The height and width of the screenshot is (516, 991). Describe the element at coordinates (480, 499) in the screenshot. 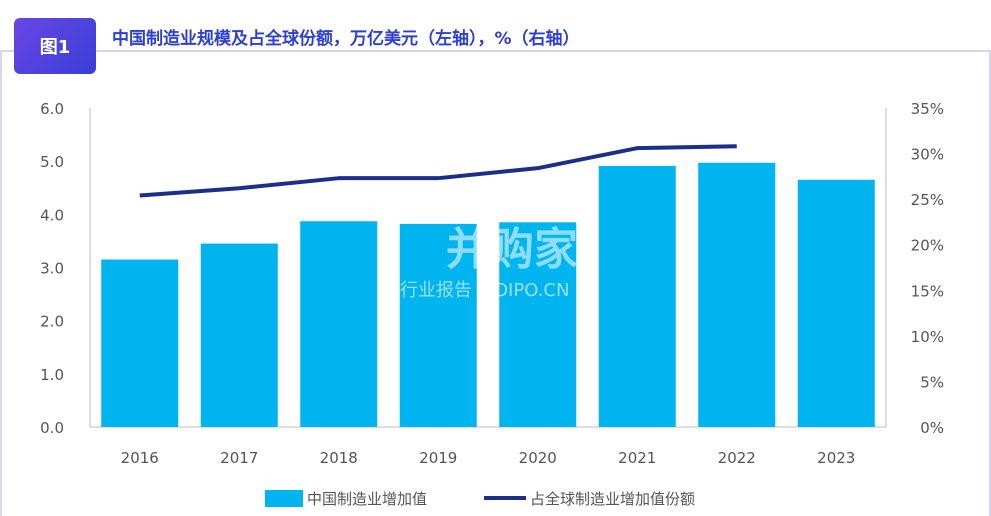

I see `legend: 中国制造业增加值 占全球制造业增加值份额` at that location.